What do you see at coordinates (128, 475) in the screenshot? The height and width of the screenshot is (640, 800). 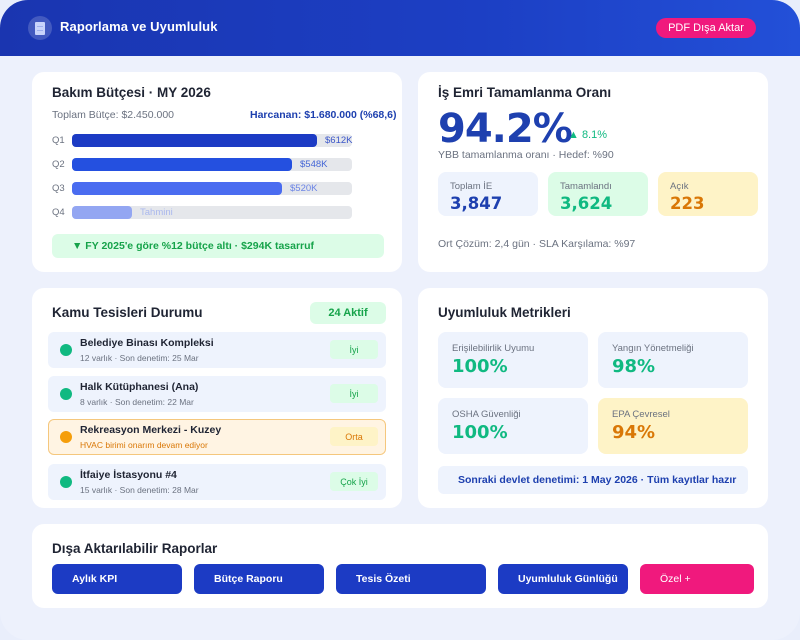 I see `facility-name: İtfaiye İstasyonu #4` at bounding box center [128, 475].